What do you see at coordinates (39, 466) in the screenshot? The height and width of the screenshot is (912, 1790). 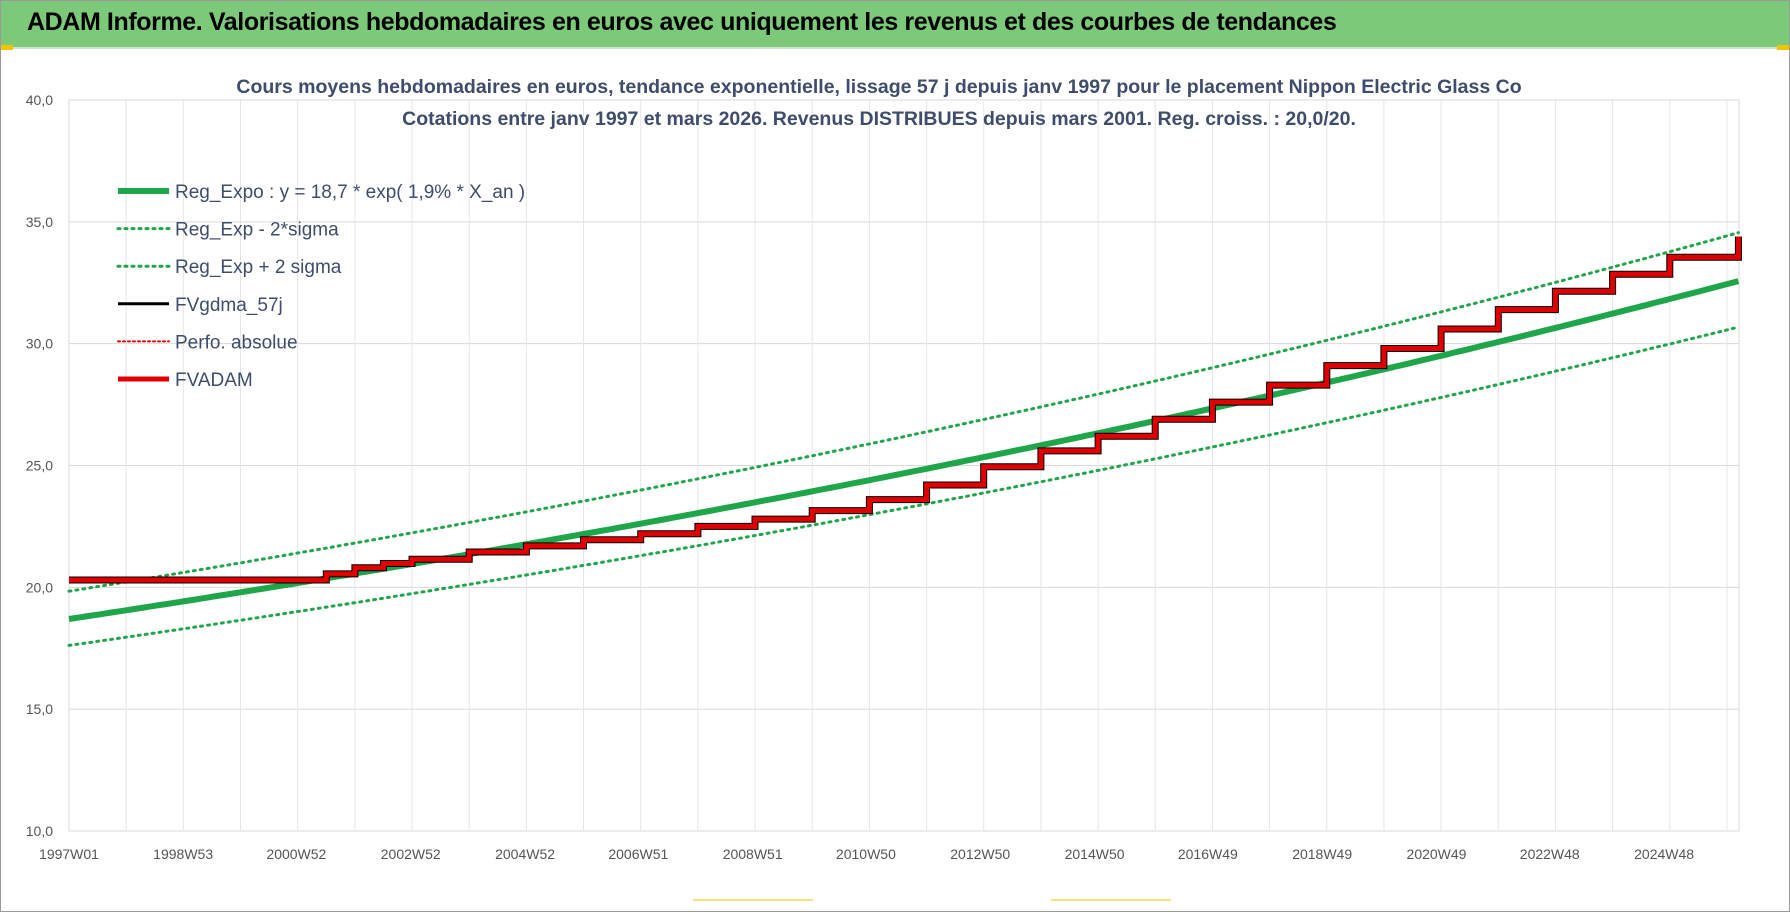 I see `y-tick-label: 25,0` at bounding box center [39, 466].